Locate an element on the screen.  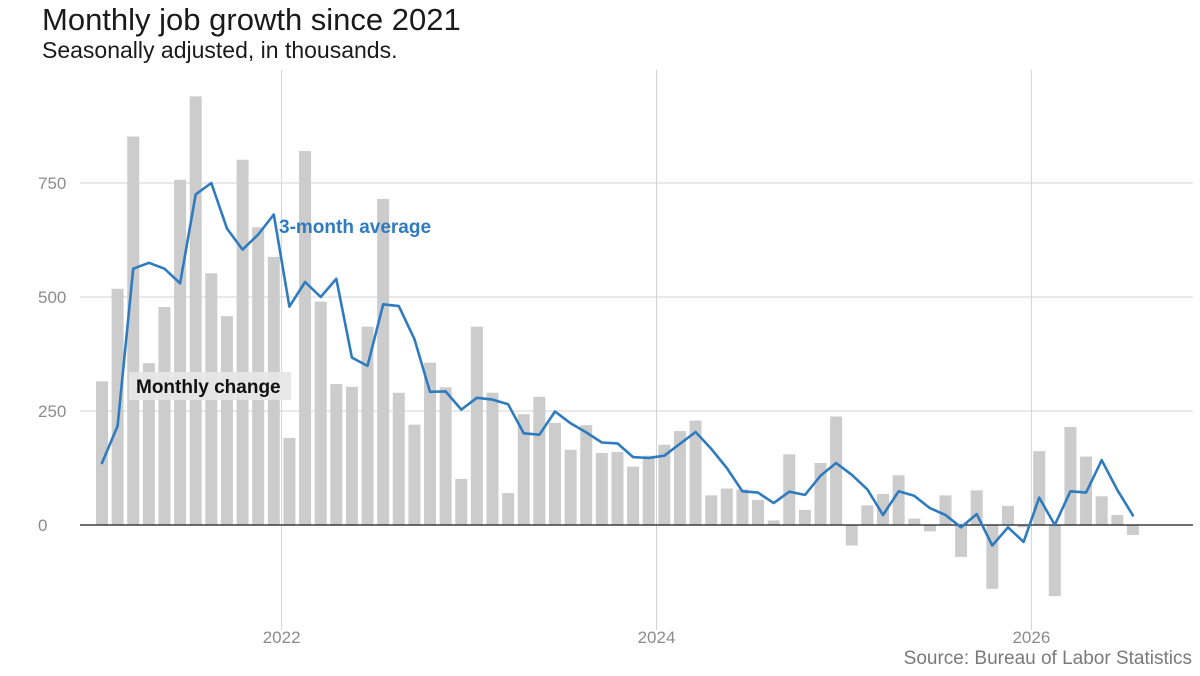
x-tick-label-2022: 2022 is located at coordinates (282, 637).